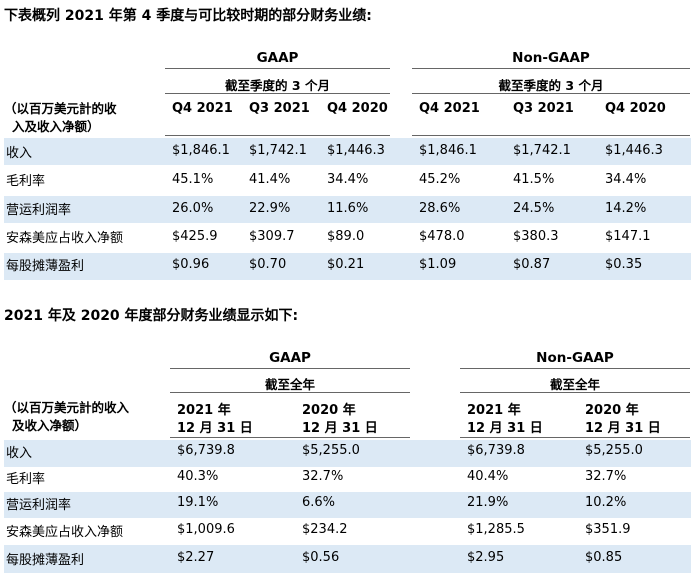 This screenshot has width=692, height=588. Describe the element at coordinates (551, 93) in the screenshot. I see `t1-nongaap-period-rule` at that location.